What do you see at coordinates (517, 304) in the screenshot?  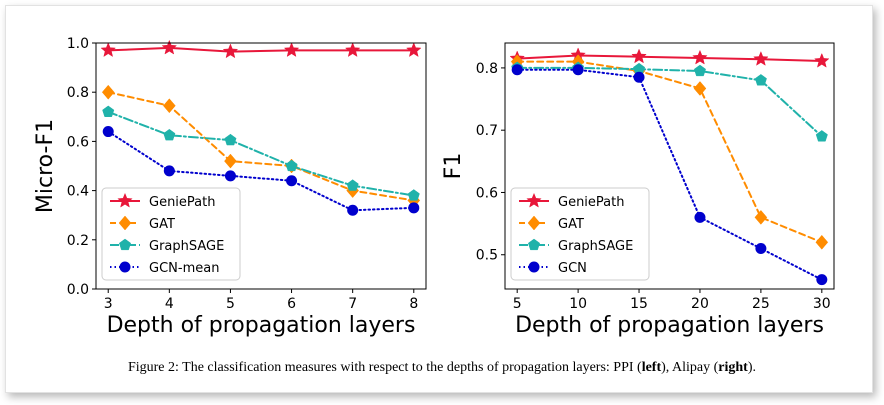 I see `x-tick-label-right-0: 5` at bounding box center [517, 304].